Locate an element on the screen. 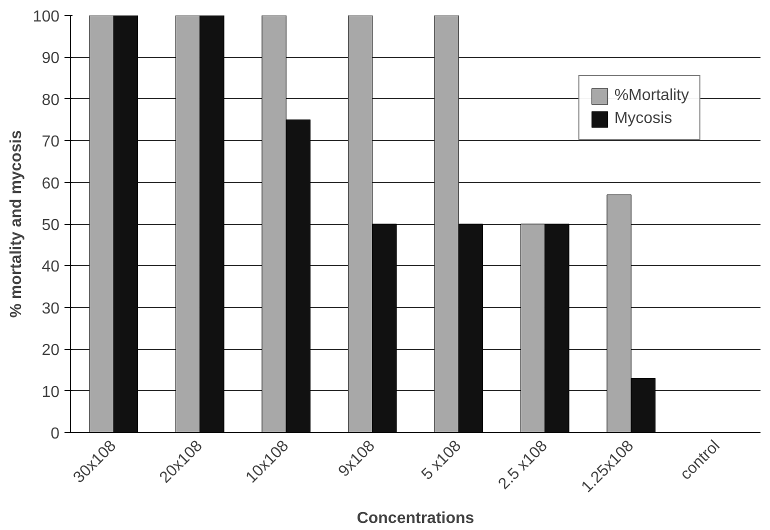 The image size is (770, 530). y-tick-label: 20 is located at coordinates (51, 351).